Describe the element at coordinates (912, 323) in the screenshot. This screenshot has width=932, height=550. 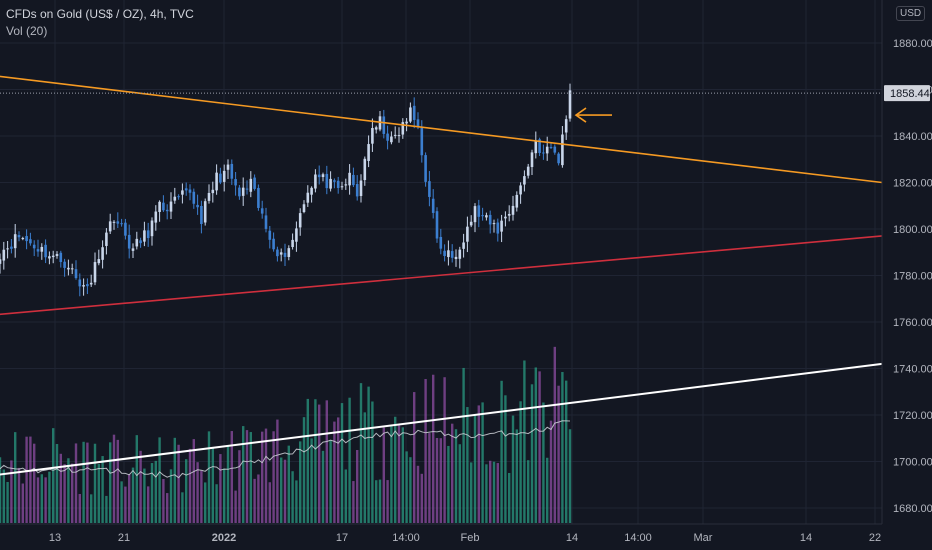
I see `y-tick-label: 1760.00` at that location.